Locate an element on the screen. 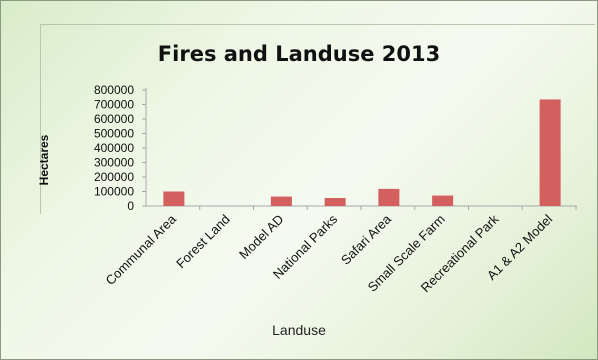 The image size is (598, 360). y-tick-label: 600000 is located at coordinates (114, 119).